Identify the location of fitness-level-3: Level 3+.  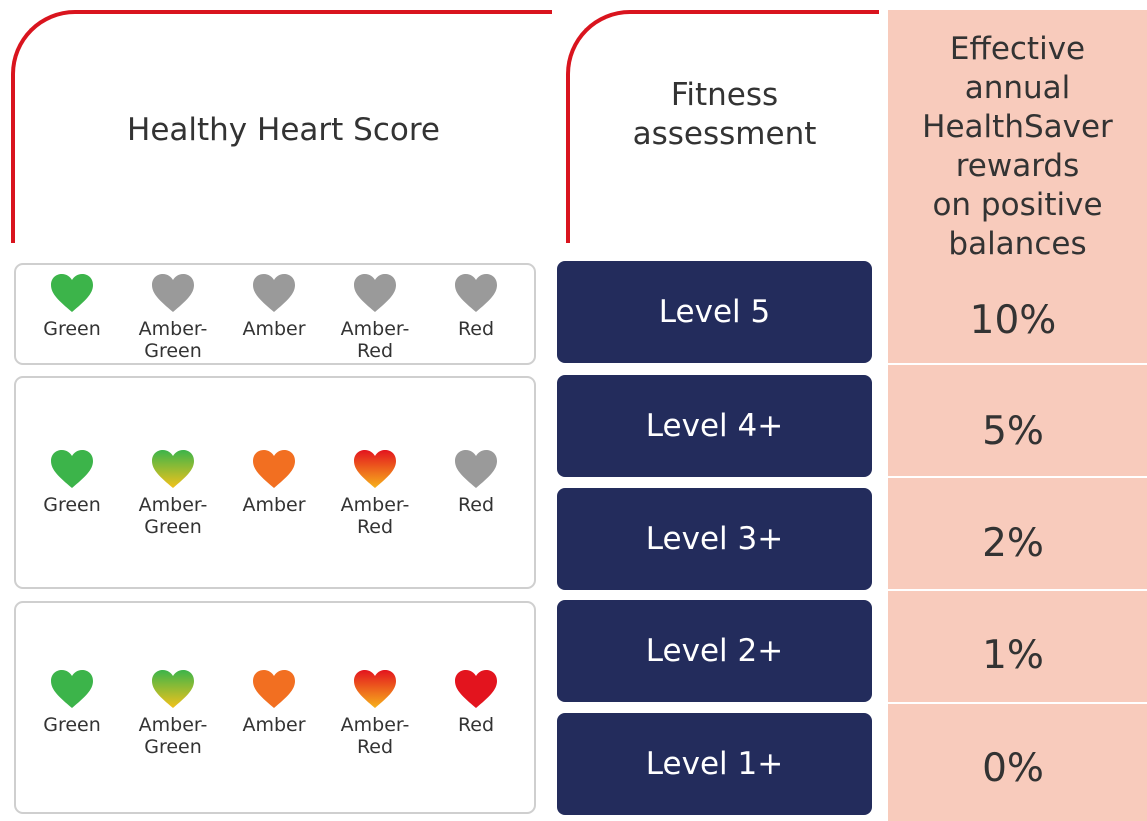
(714, 539).